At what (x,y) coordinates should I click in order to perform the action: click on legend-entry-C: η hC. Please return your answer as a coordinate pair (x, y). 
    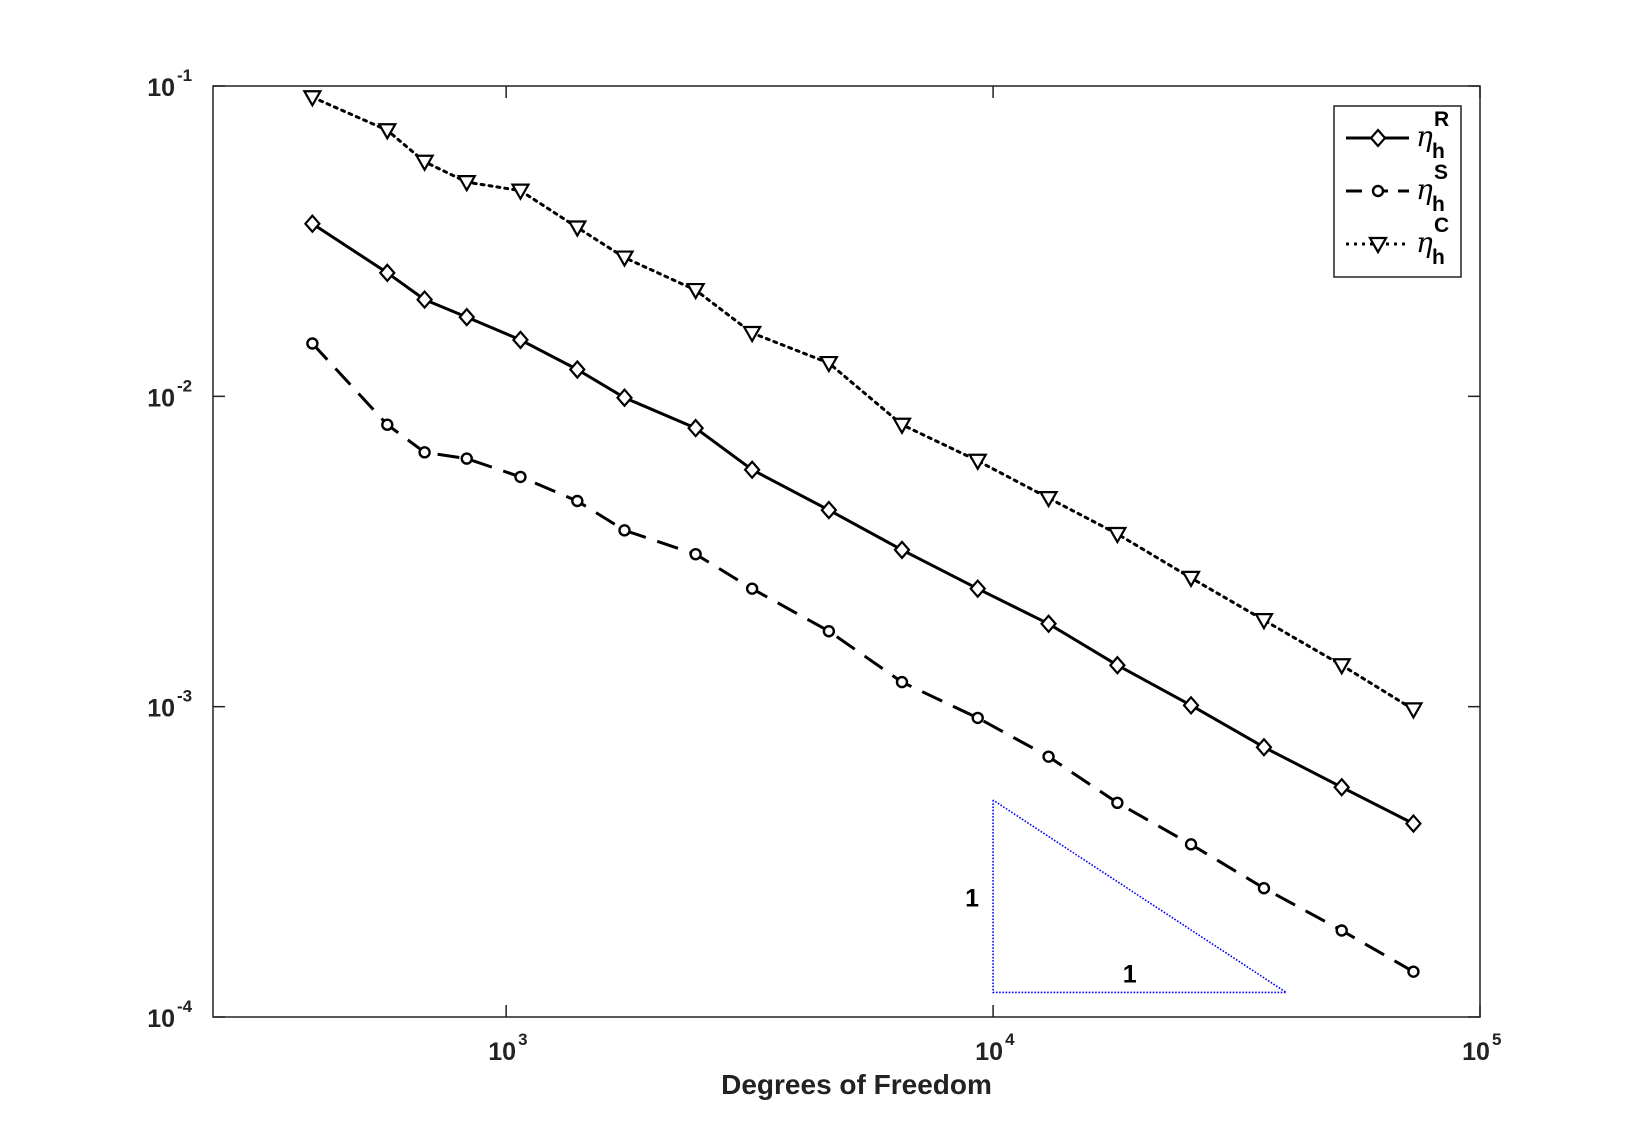
    Looking at the image, I should click on (1397, 241).